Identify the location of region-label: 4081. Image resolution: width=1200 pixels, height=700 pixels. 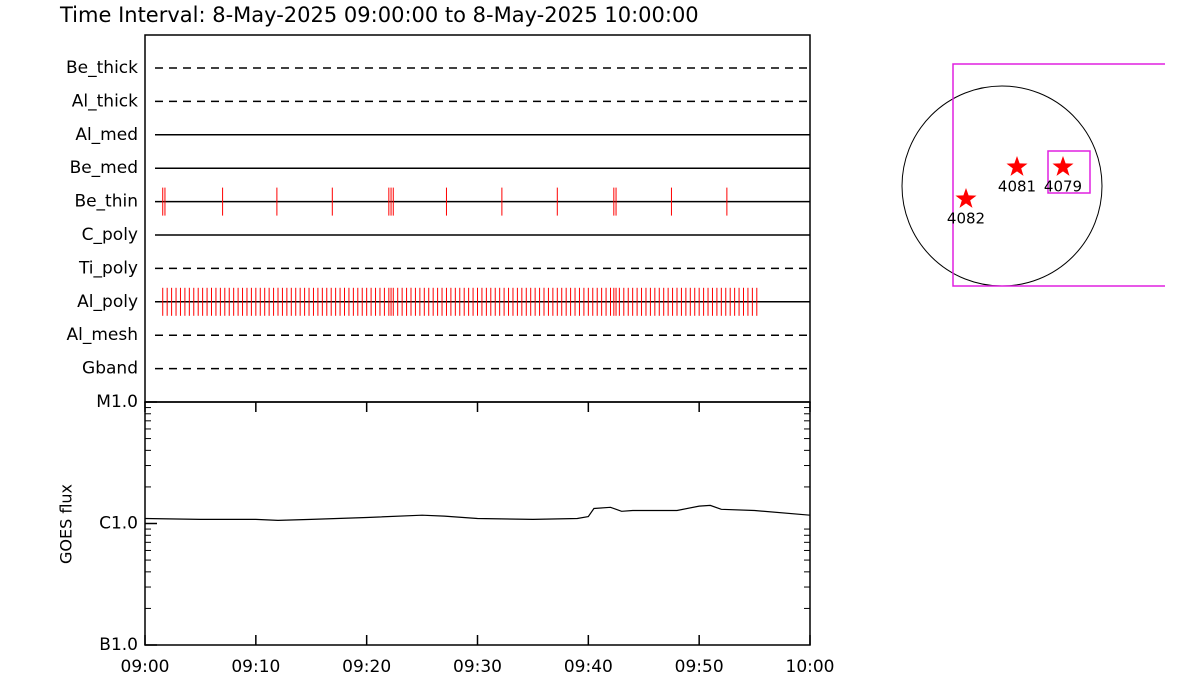
(1017, 187).